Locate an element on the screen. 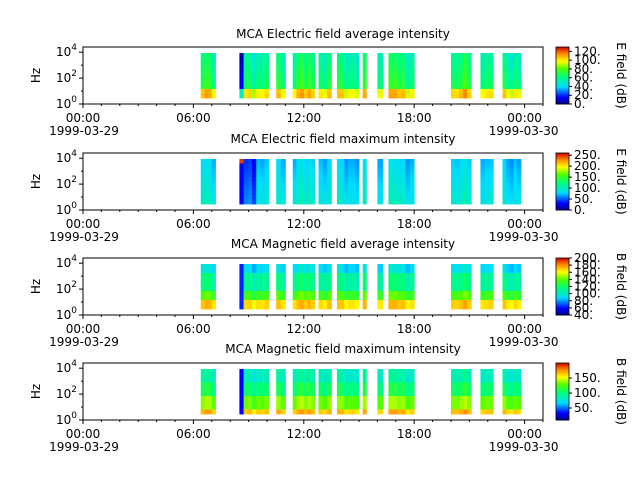 The image size is (640, 480). colorbar-tick-label: 40. is located at coordinates (583, 86).